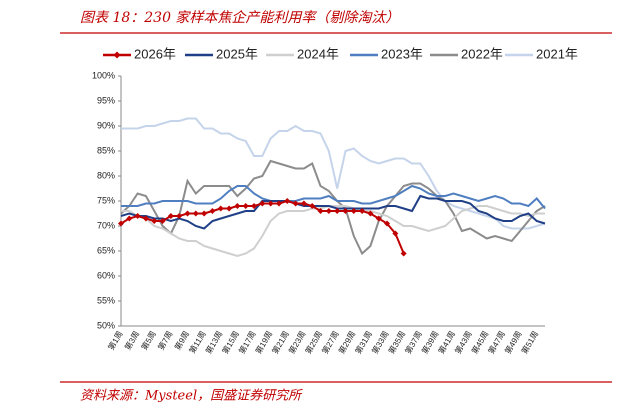 The width and height of the screenshot is (622, 415). Describe the element at coordinates (191, 396) in the screenshot. I see `source-note: 资料来源：Mysteel，国盛证券研究所` at that location.